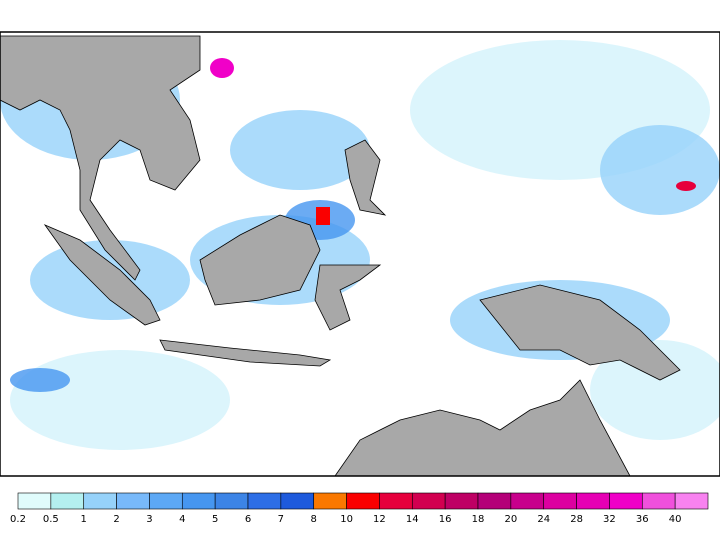 The width and height of the screenshot is (720, 540). What do you see at coordinates (51, 519) in the screenshot?
I see `colorbar-tick-label: 0.5` at bounding box center [51, 519].